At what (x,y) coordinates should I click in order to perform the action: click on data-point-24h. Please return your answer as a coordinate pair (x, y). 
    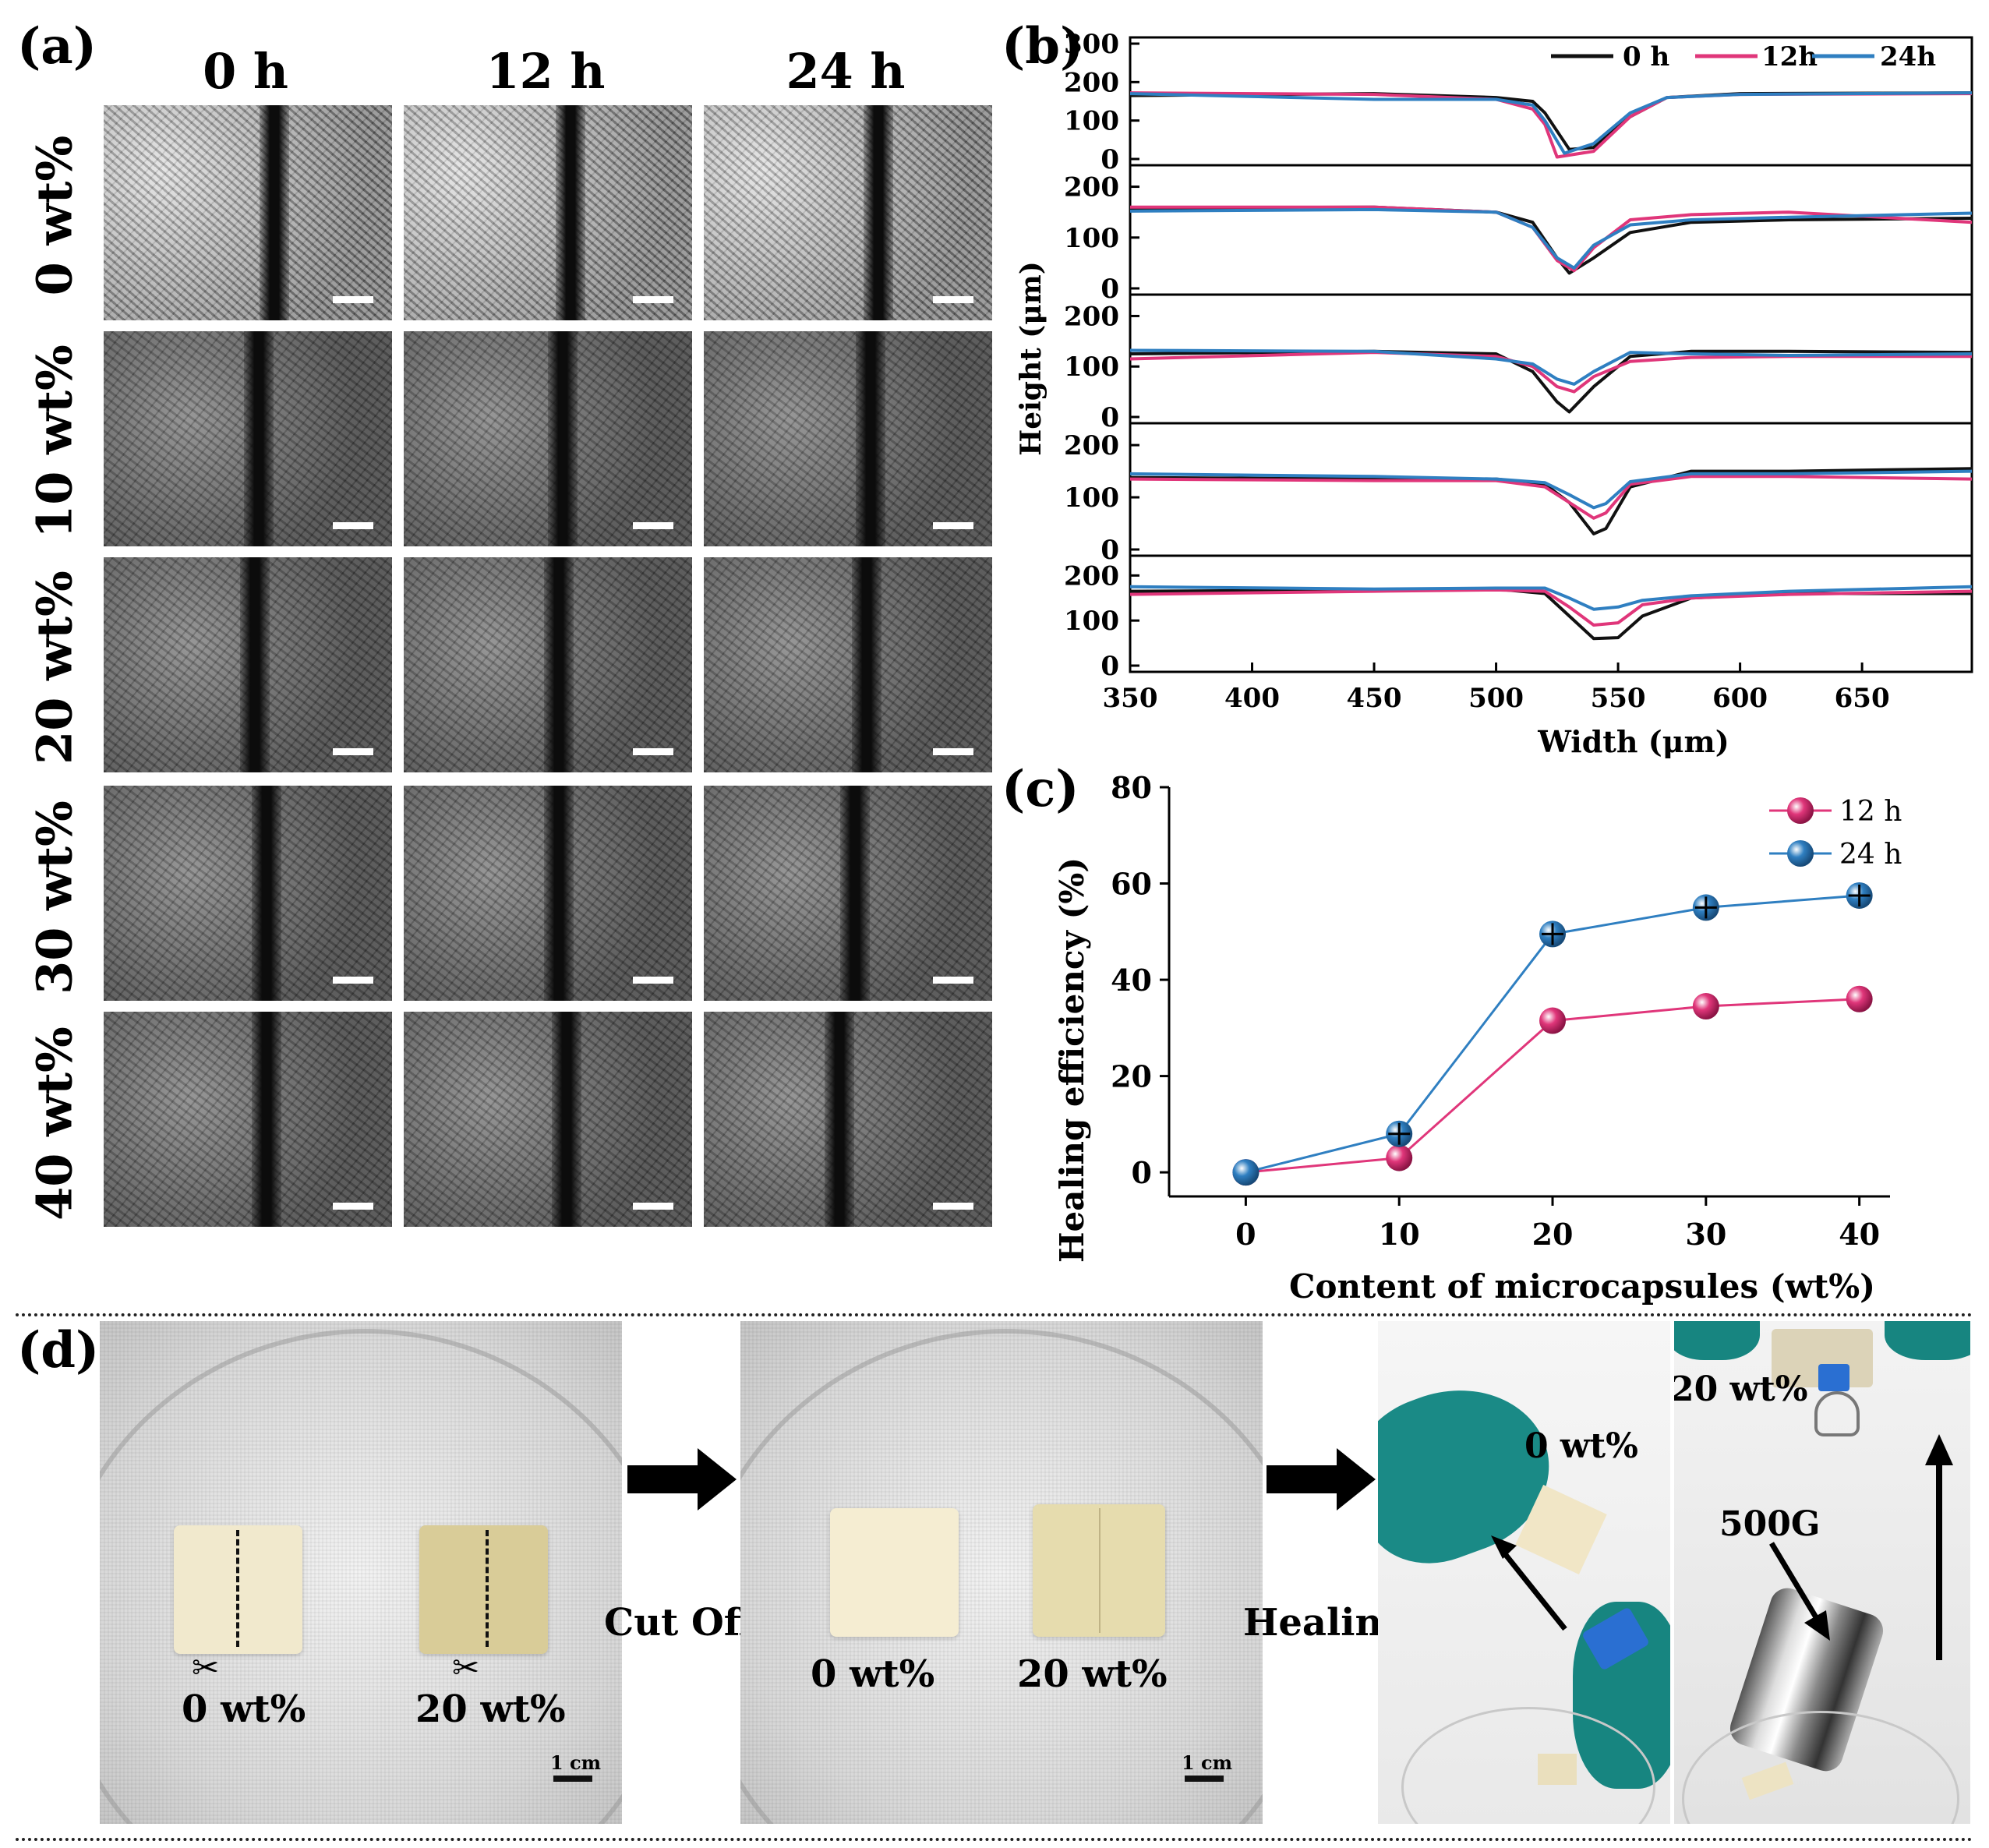
    Looking at the image, I should click on (1245, 1172).